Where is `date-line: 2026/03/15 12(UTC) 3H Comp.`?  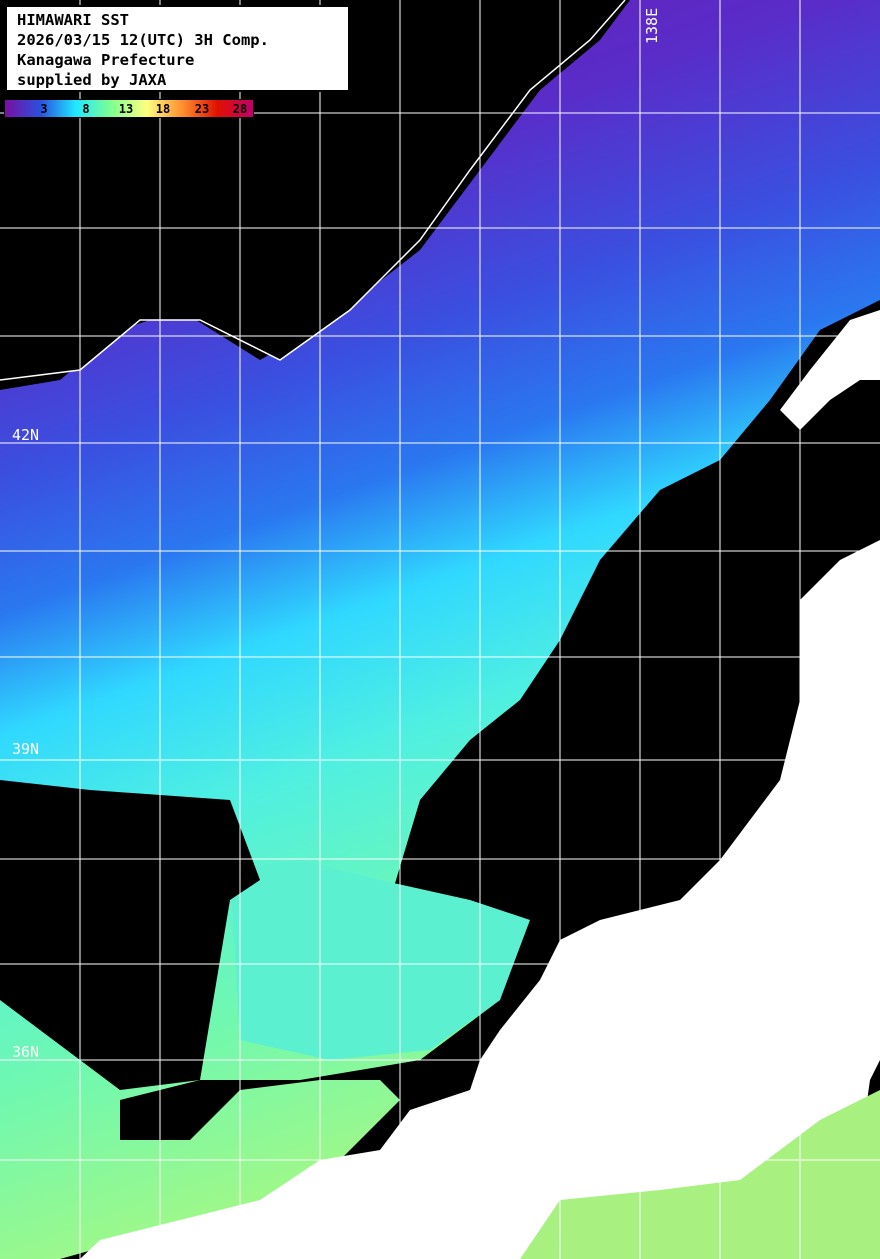
date-line: 2026/03/15 12(UTC) 3H Comp. is located at coordinates (143, 40).